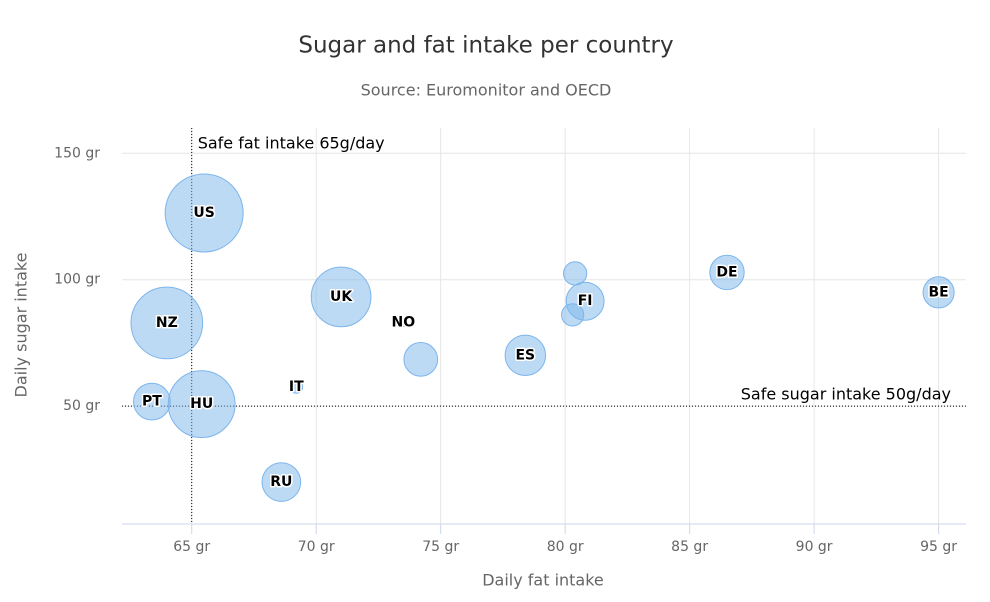 Image resolution: width=990 pixels, height=602 pixels. Describe the element at coordinates (201, 404) in the screenshot. I see `data-label: HU` at that location.